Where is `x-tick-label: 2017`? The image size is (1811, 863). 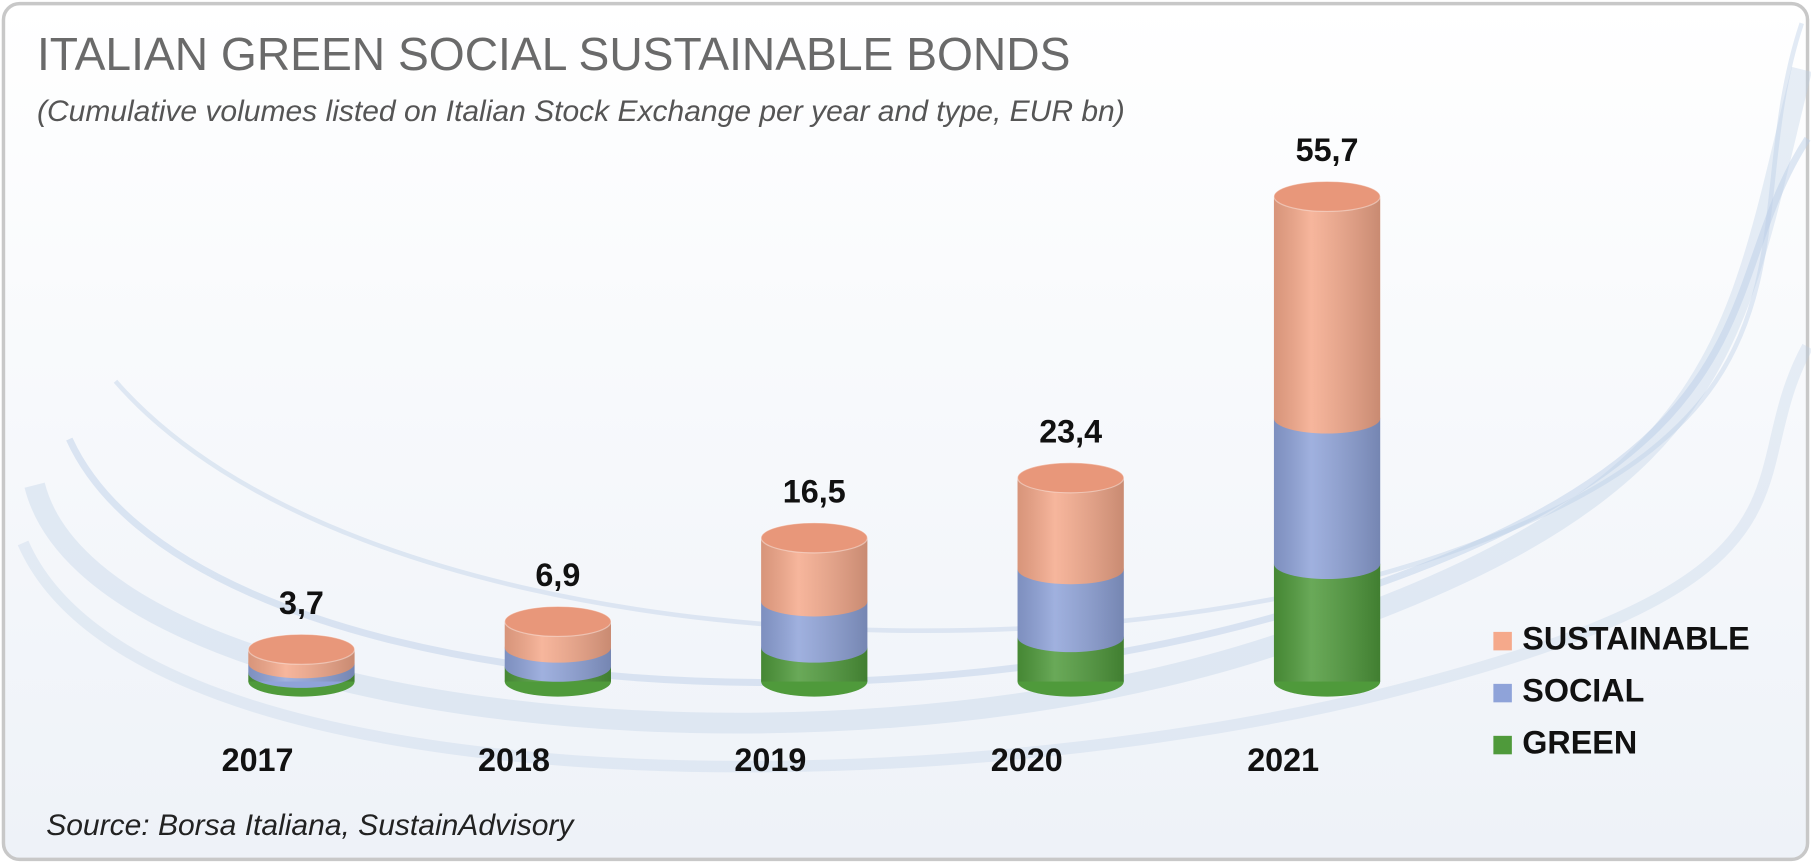
x-tick-label: 2017 is located at coordinates (258, 760).